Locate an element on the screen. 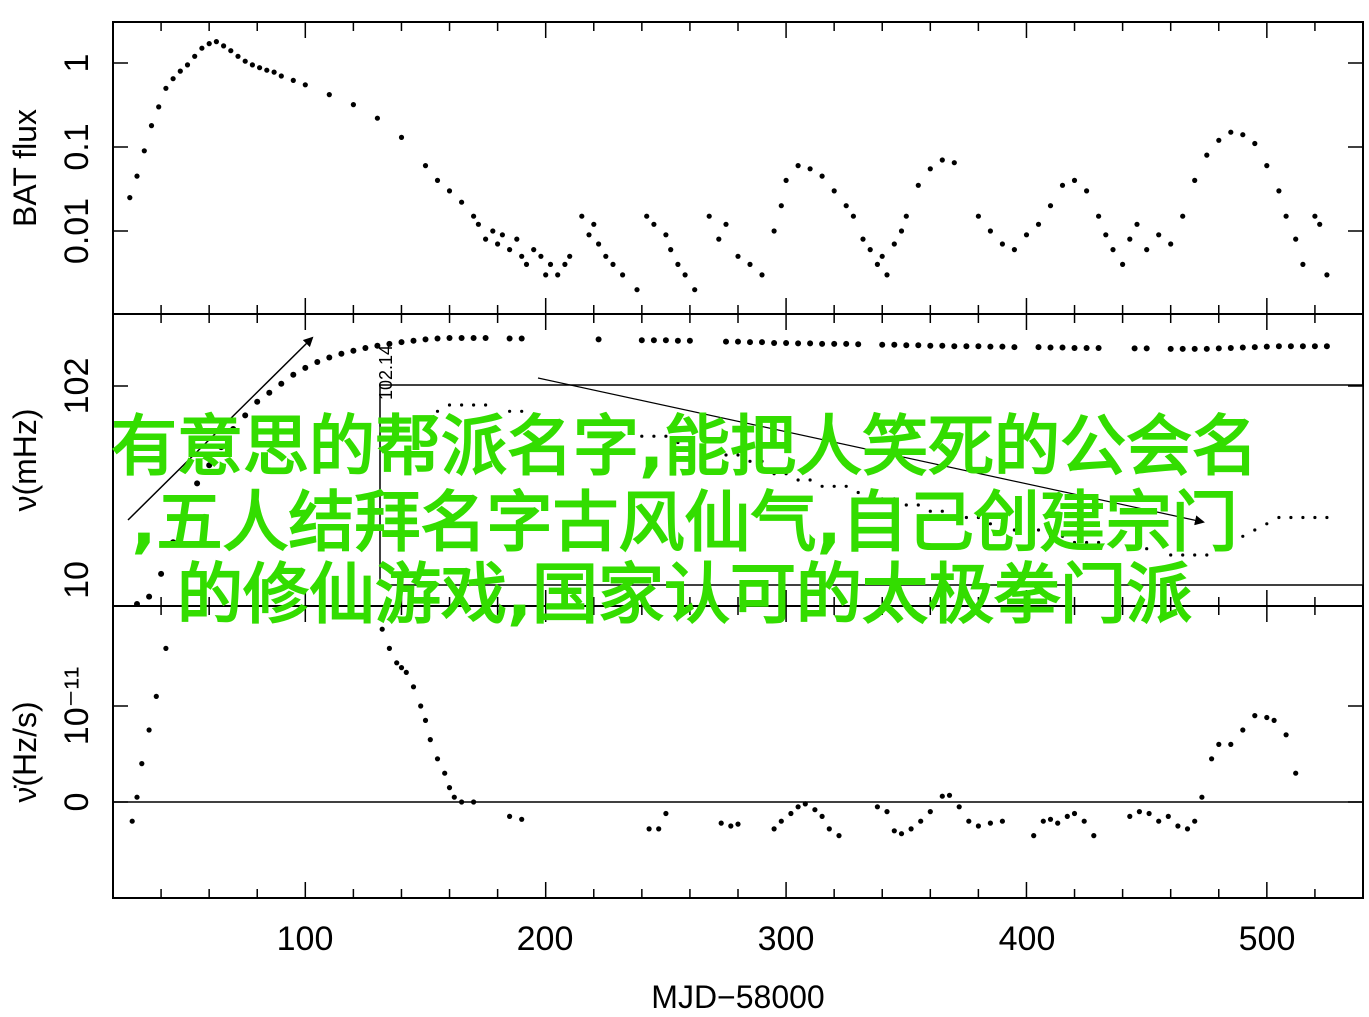 The width and height of the screenshot is (1369, 1017). xtick-300: 300 is located at coordinates (786, 939).